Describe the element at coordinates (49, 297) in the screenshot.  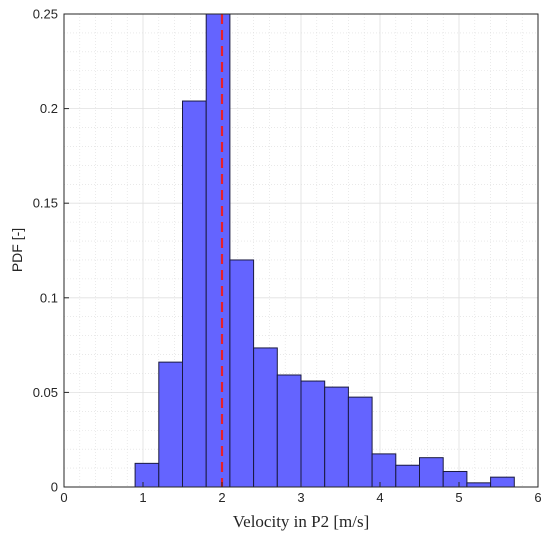
I see `y-tick-label: 0.1` at that location.